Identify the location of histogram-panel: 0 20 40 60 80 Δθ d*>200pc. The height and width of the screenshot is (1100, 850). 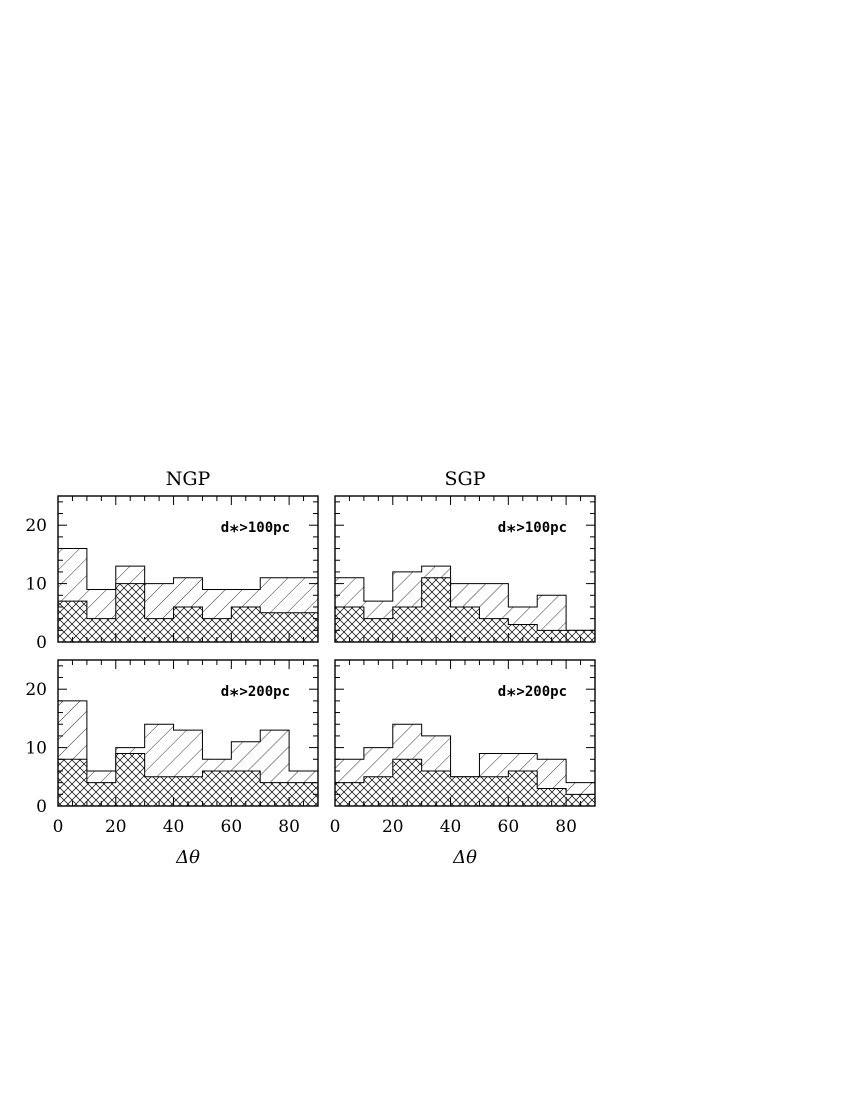
(463, 763).